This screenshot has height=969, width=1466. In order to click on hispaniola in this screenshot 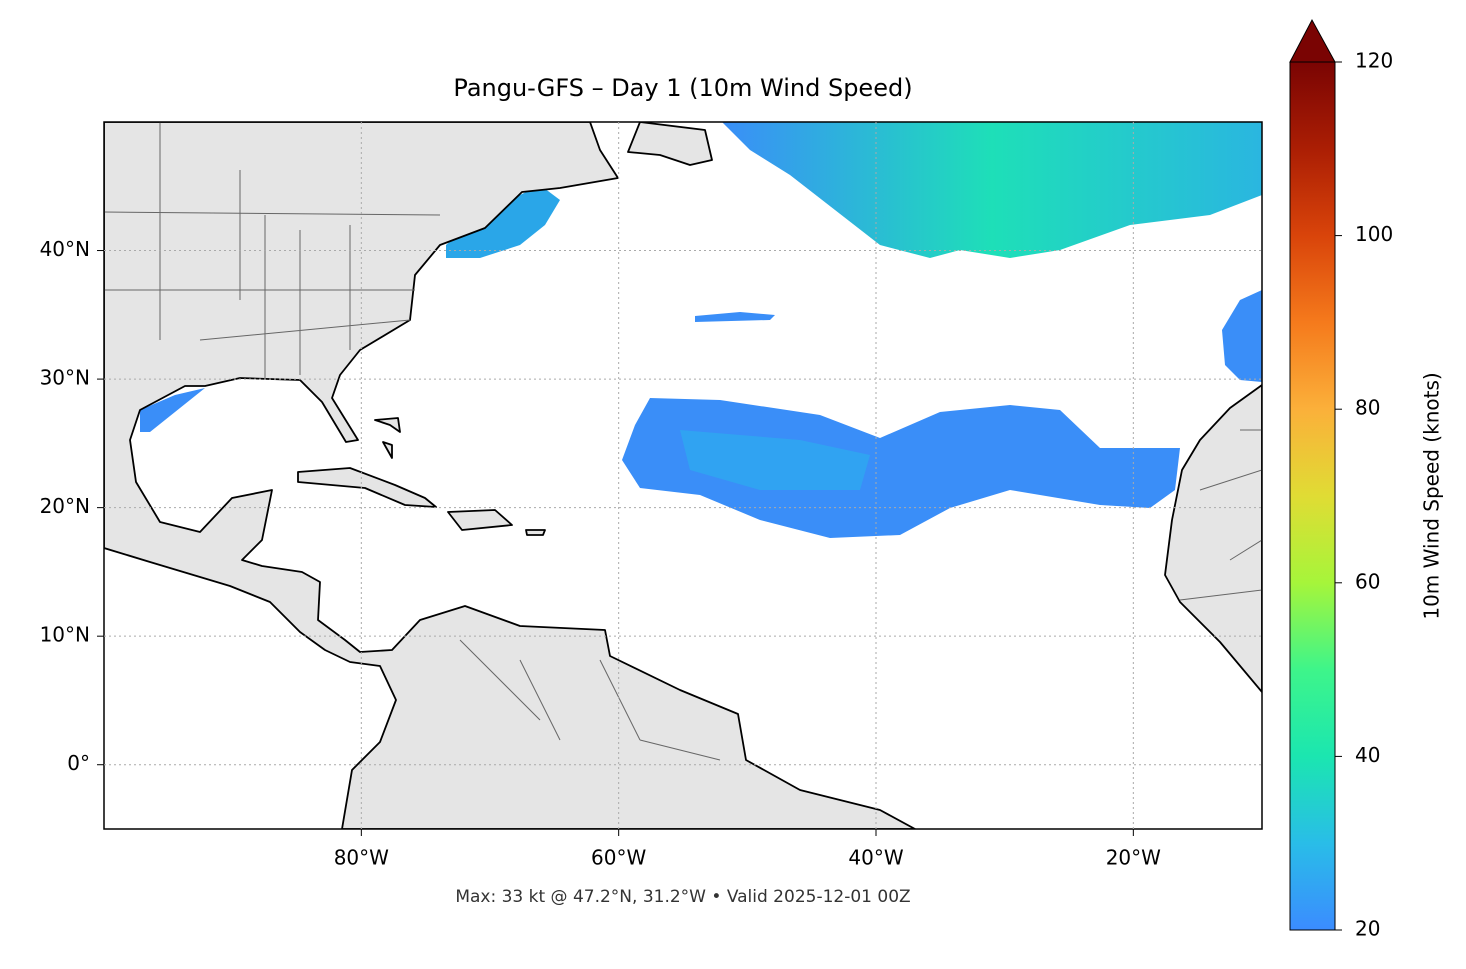, I will do `click(496, 522)`.